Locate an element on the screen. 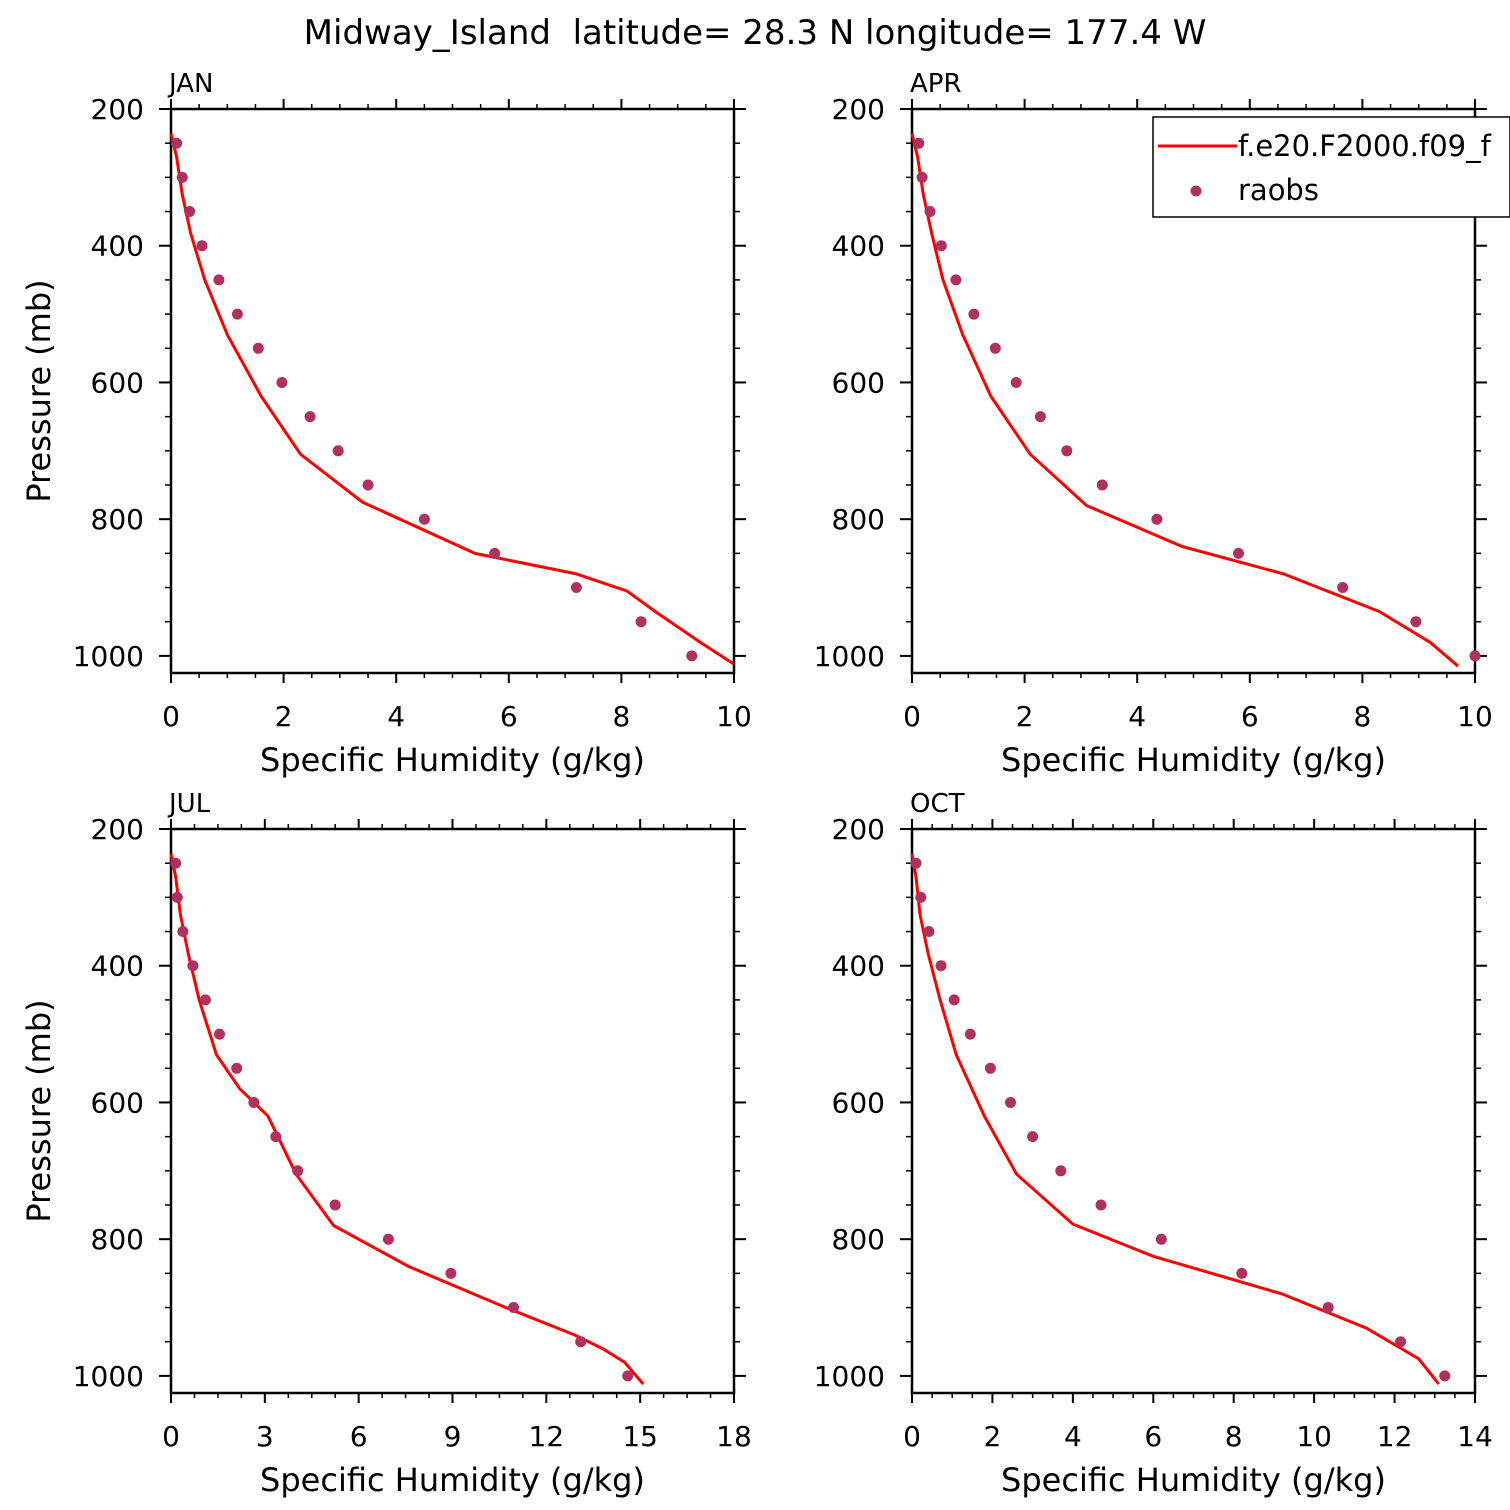 Image resolution: width=1510 pixels, height=1510 pixels. legend-obs-label: raobs is located at coordinates (1278, 190).